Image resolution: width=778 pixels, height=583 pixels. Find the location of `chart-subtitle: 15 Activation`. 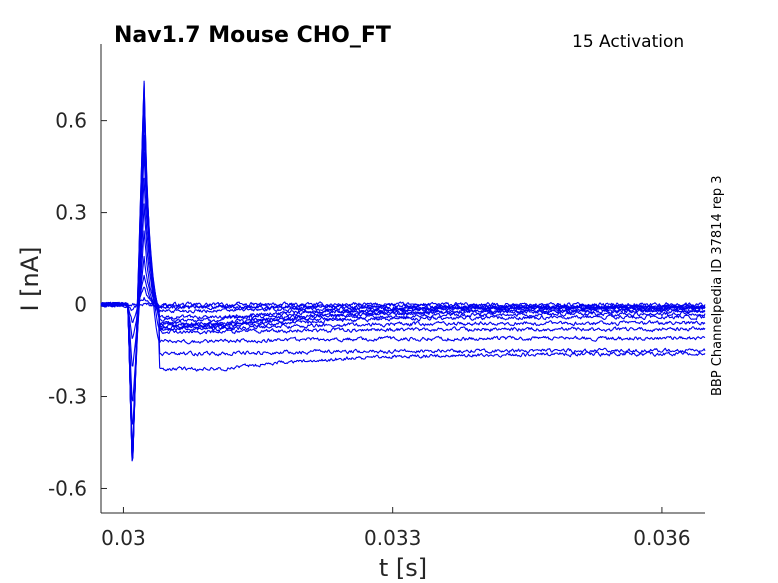

chart-subtitle: 15 Activation is located at coordinates (628, 42).